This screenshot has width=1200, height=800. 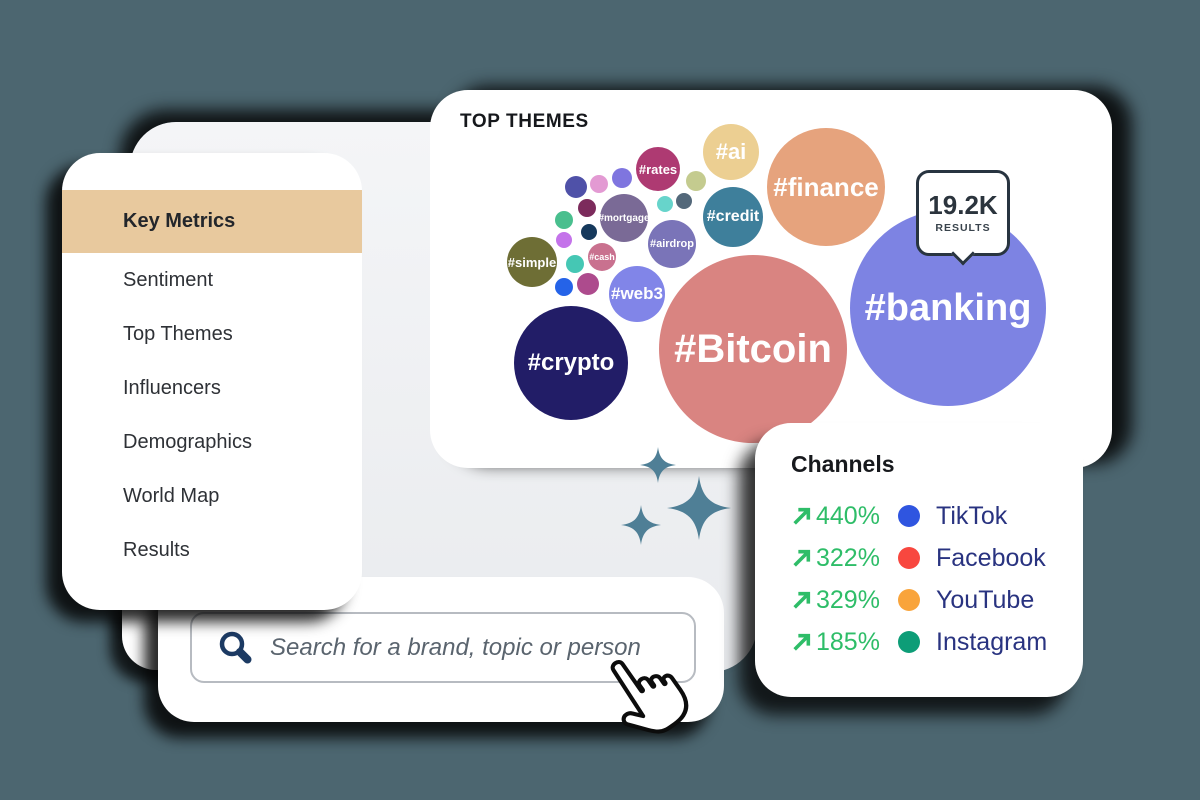 What do you see at coordinates (532, 262) in the screenshot?
I see `theme-bubble-simple: #simple` at bounding box center [532, 262].